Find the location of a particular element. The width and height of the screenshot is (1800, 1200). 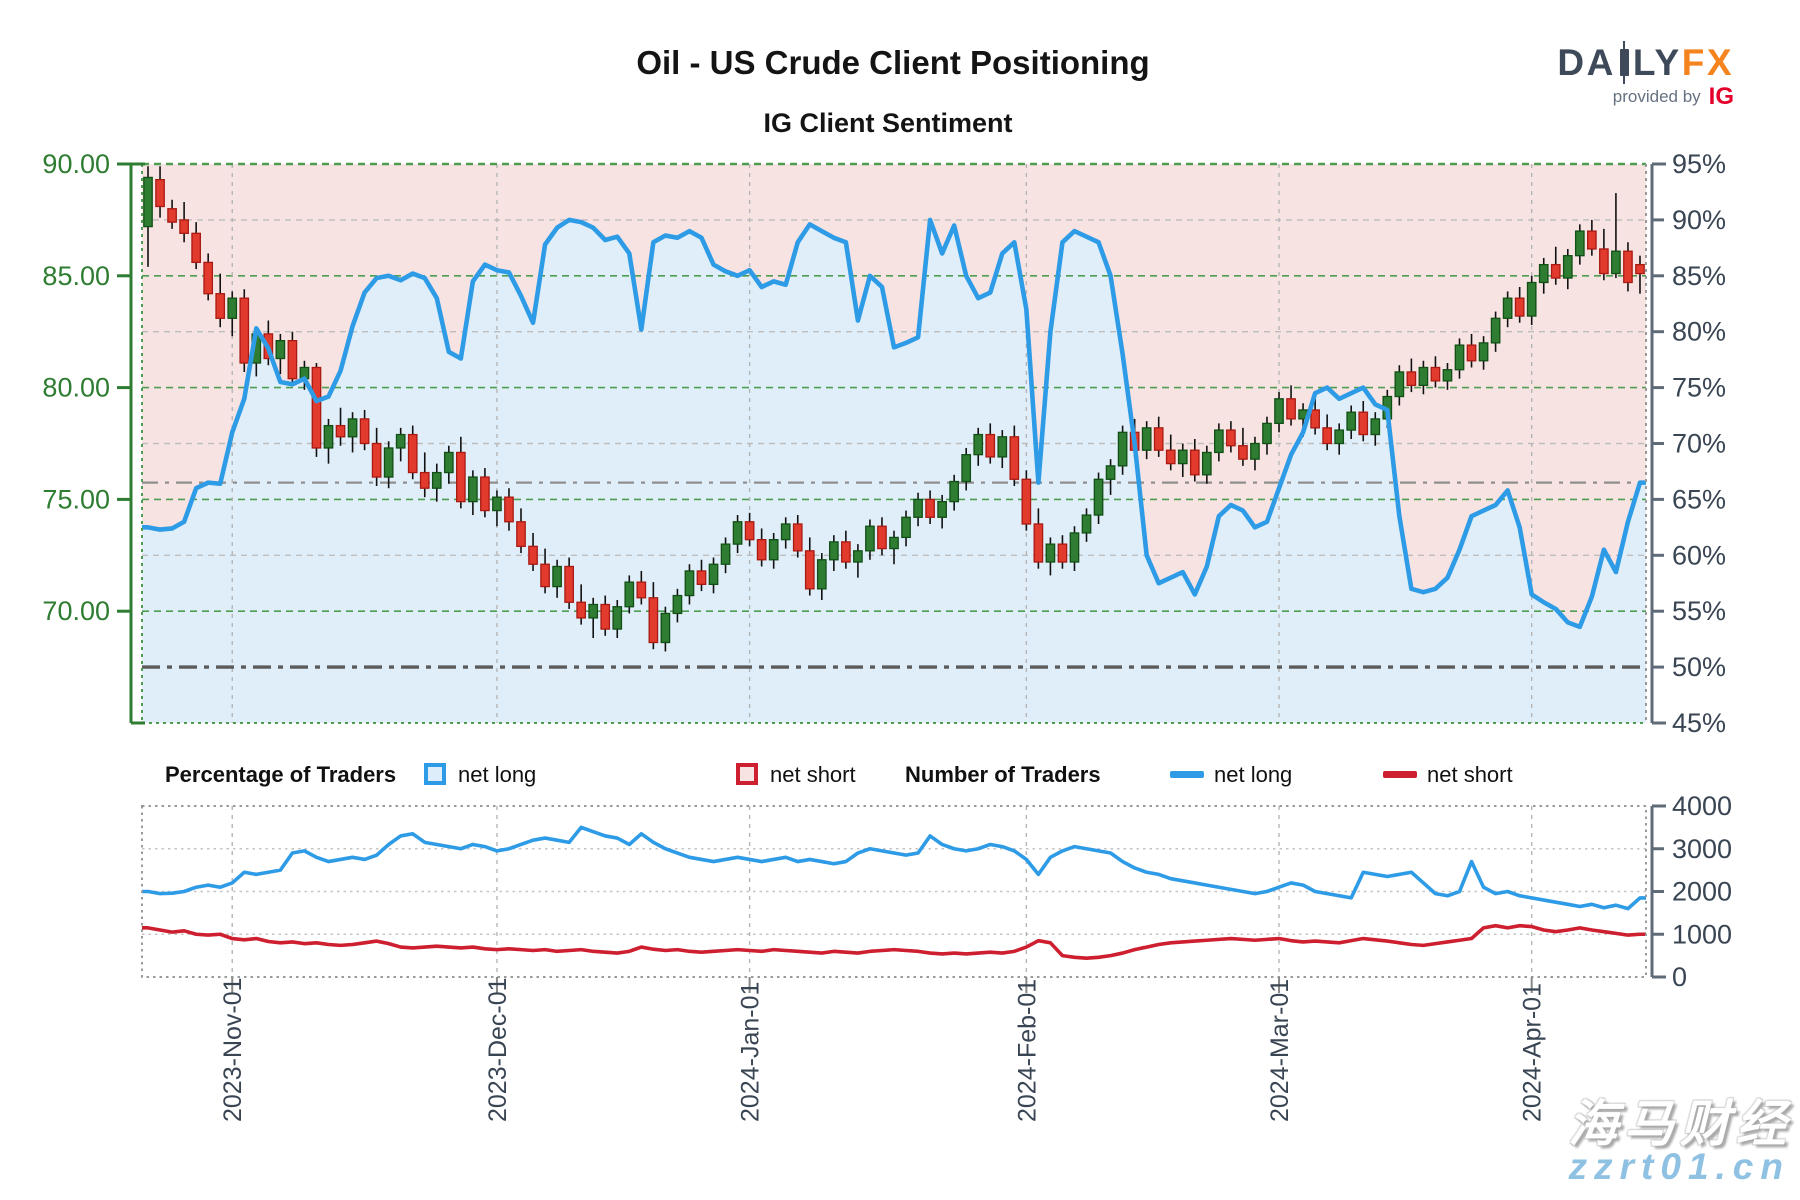

legend-label-num-net-long: net long is located at coordinates (1253, 774).